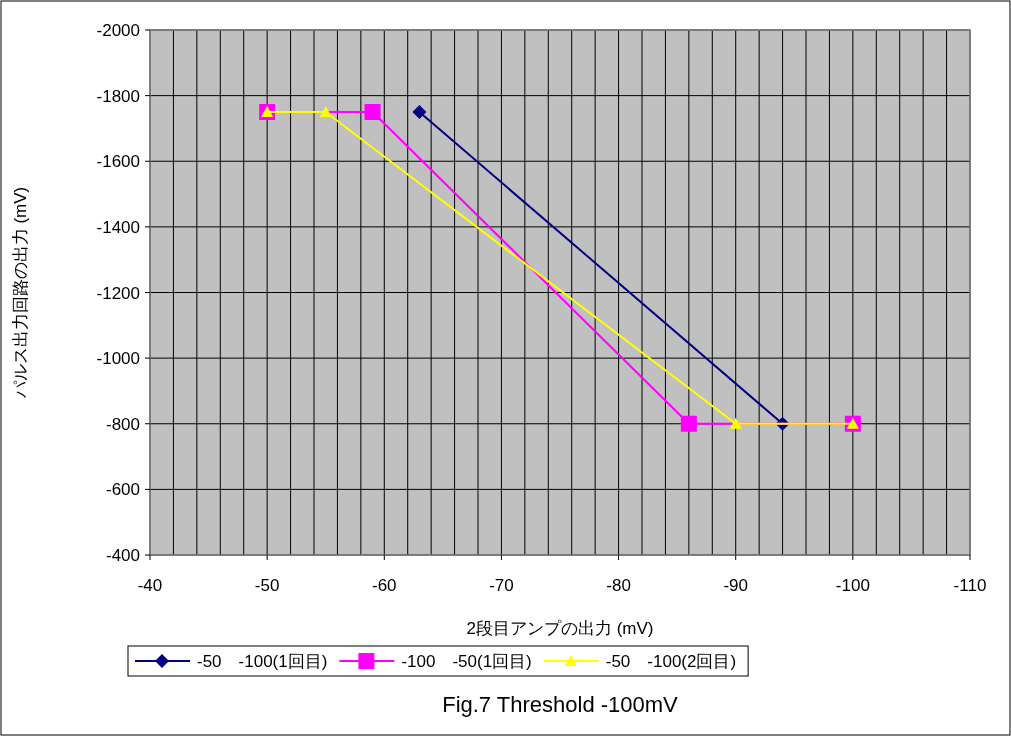 The height and width of the screenshot is (736, 1011). Describe the element at coordinates (20, 293) in the screenshot. I see `y-axis-title: パルス出力回路の出力 (mV)` at that location.